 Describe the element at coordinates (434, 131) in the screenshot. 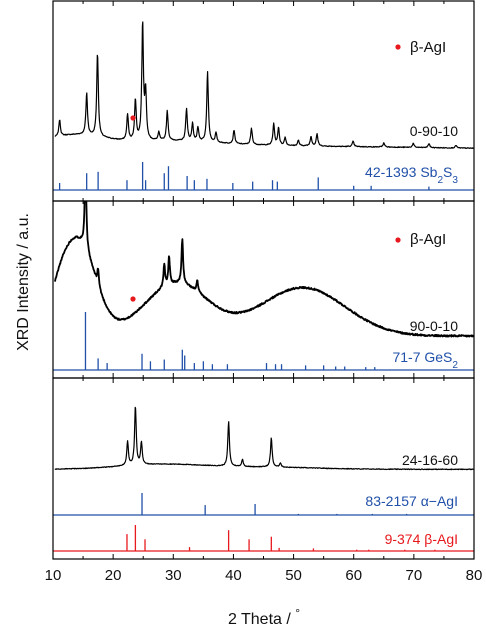

I see `sample-label-0-90-10: 0-90-10` at that location.